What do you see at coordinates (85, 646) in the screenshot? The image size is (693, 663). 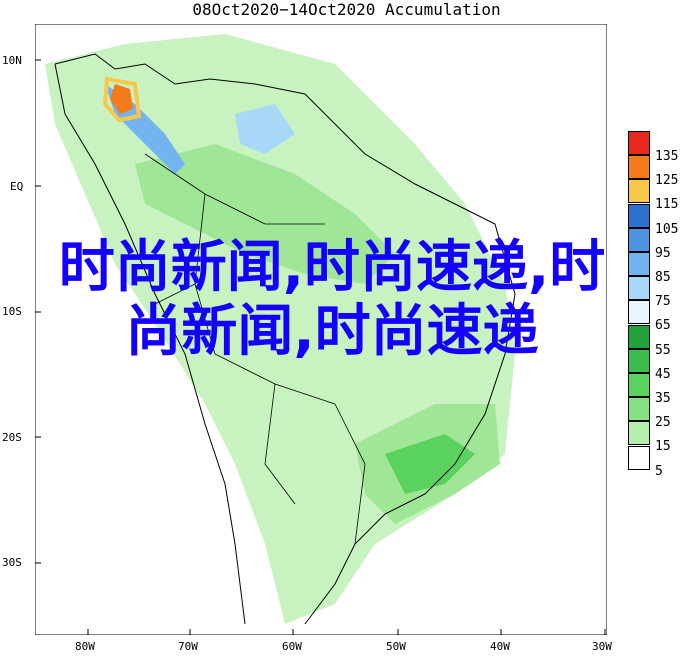 I see `lon-label-80w: 80W` at bounding box center [85, 646].